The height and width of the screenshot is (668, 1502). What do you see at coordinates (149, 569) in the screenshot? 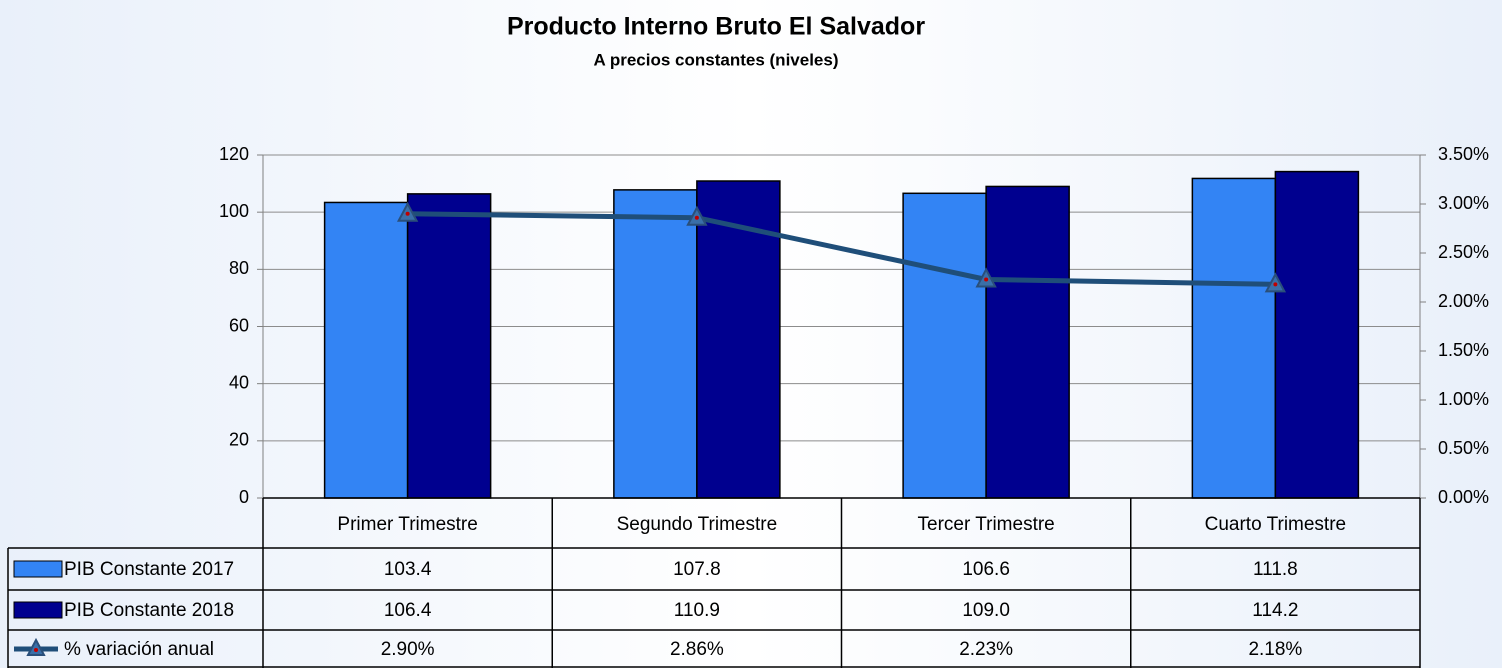
I see `legend-label: PIB Constante 2017` at bounding box center [149, 569].